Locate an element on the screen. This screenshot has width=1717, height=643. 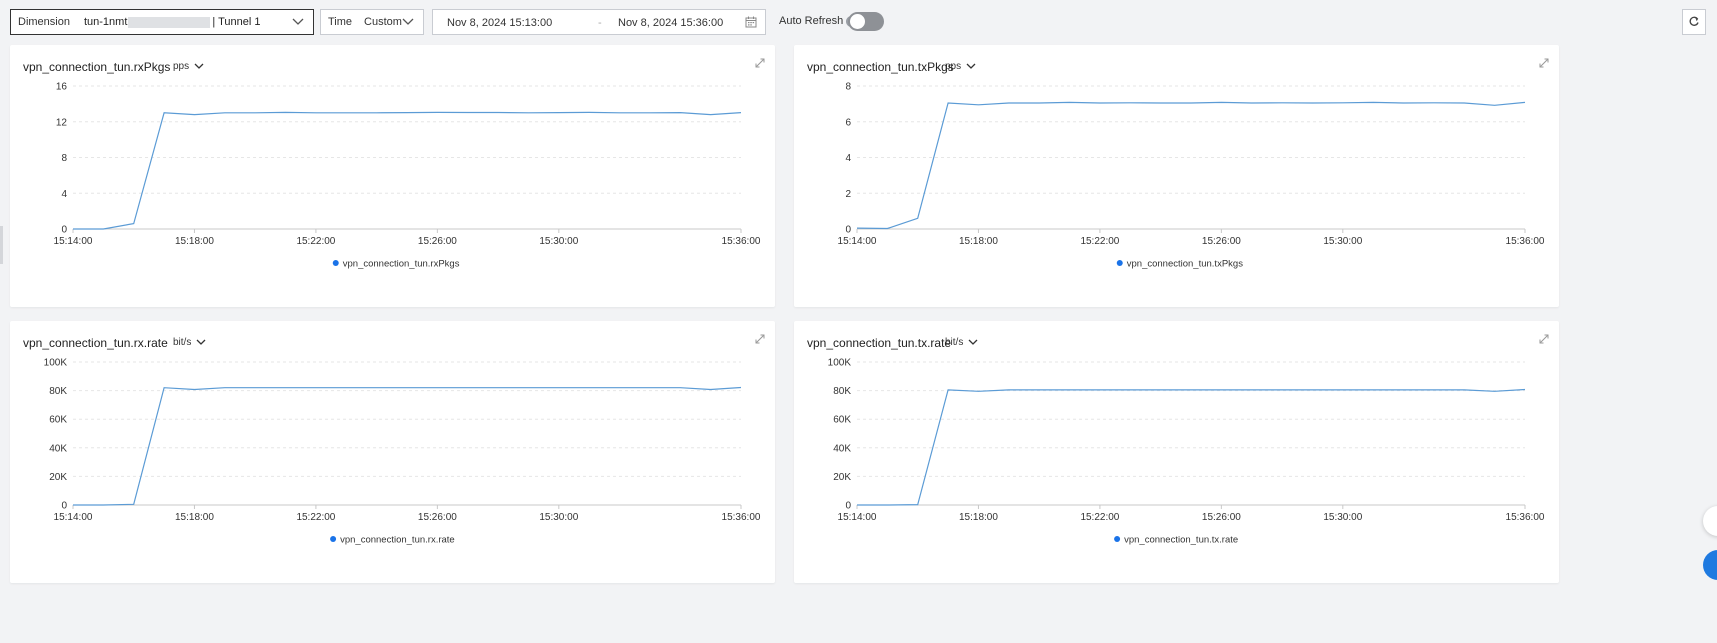
floating-help-button is located at coordinates (1710, 521).